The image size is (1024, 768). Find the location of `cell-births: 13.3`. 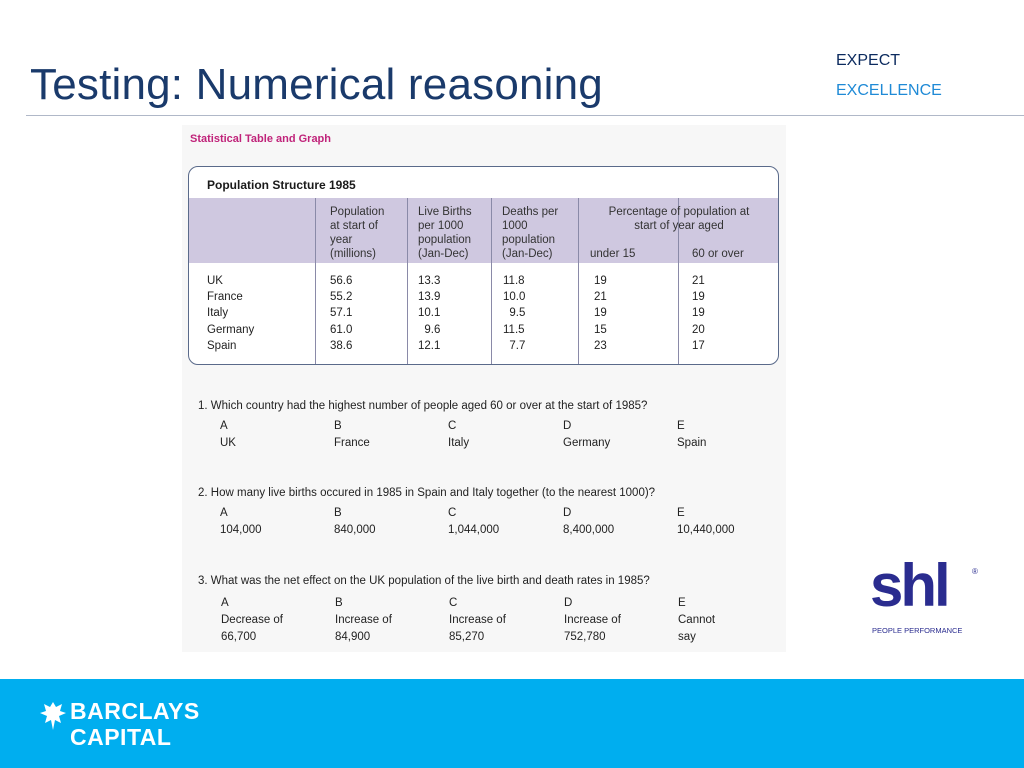

cell-births: 13.3 is located at coordinates (429, 281).